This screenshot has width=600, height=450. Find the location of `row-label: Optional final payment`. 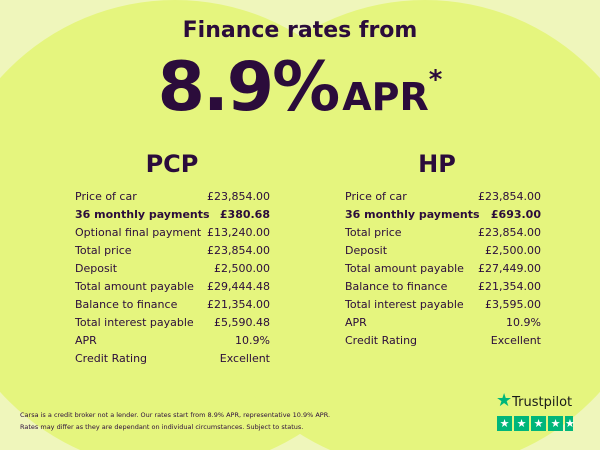

row-label: Optional final payment is located at coordinates (138, 232).